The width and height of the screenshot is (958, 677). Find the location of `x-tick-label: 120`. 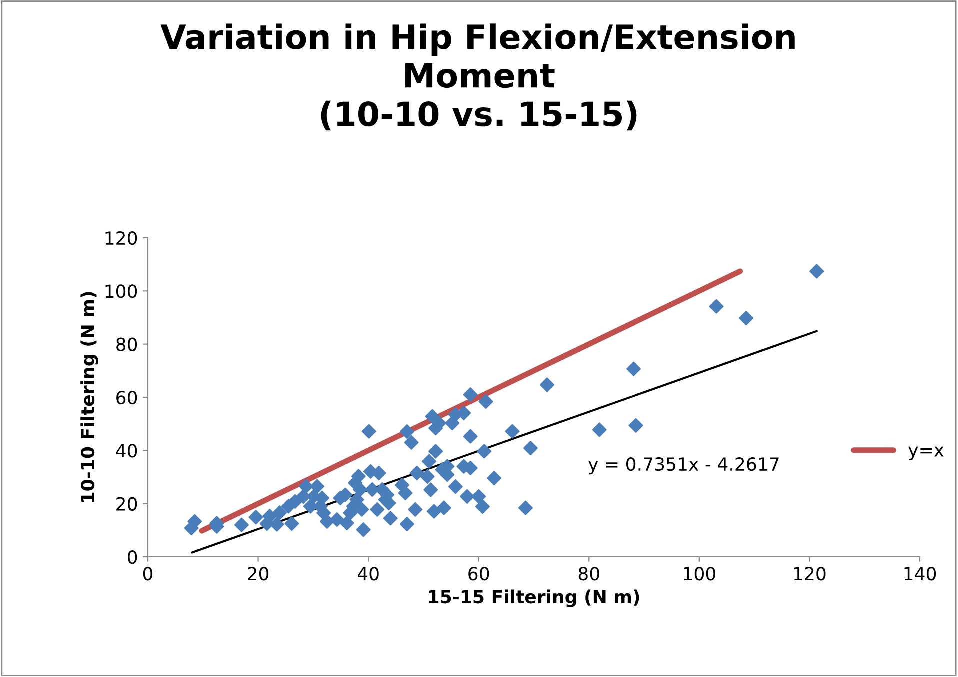

x-tick-label: 120 is located at coordinates (810, 574).